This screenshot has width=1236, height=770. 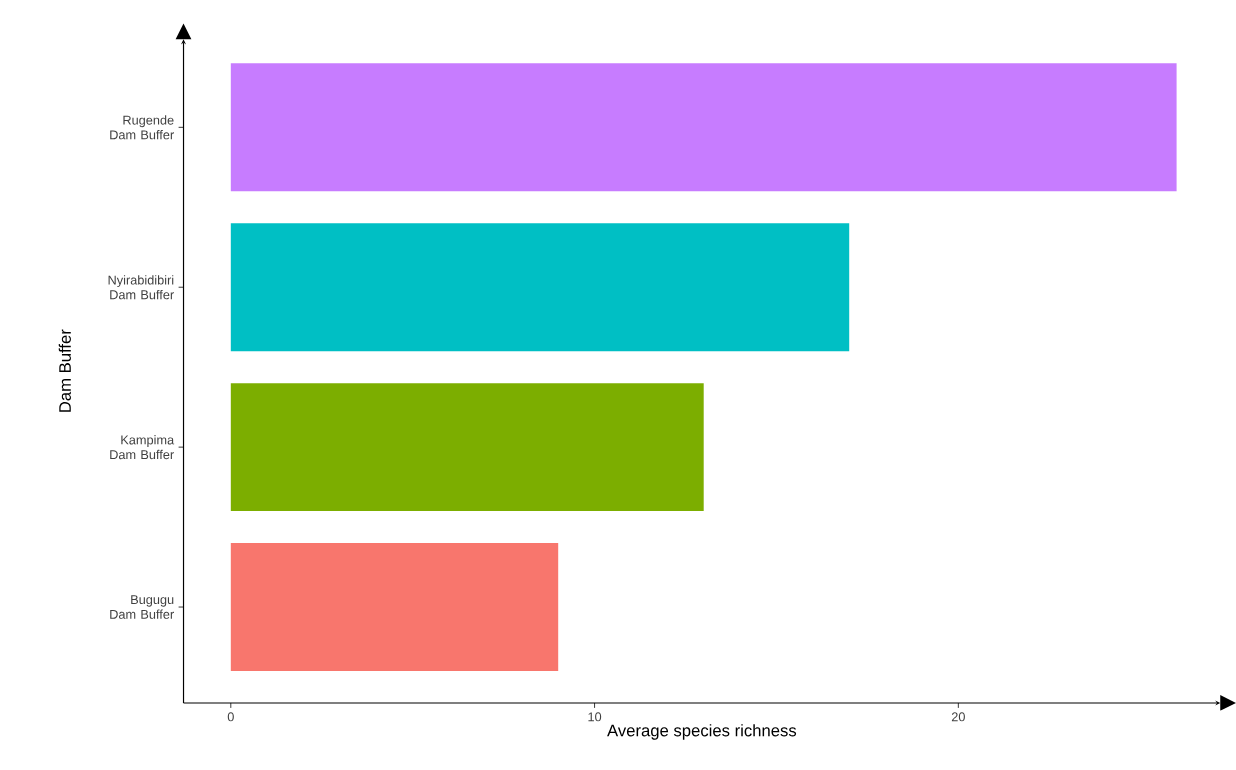 I want to click on y-tick-label: Kampima Dam Buffer, so click(x=142, y=447).